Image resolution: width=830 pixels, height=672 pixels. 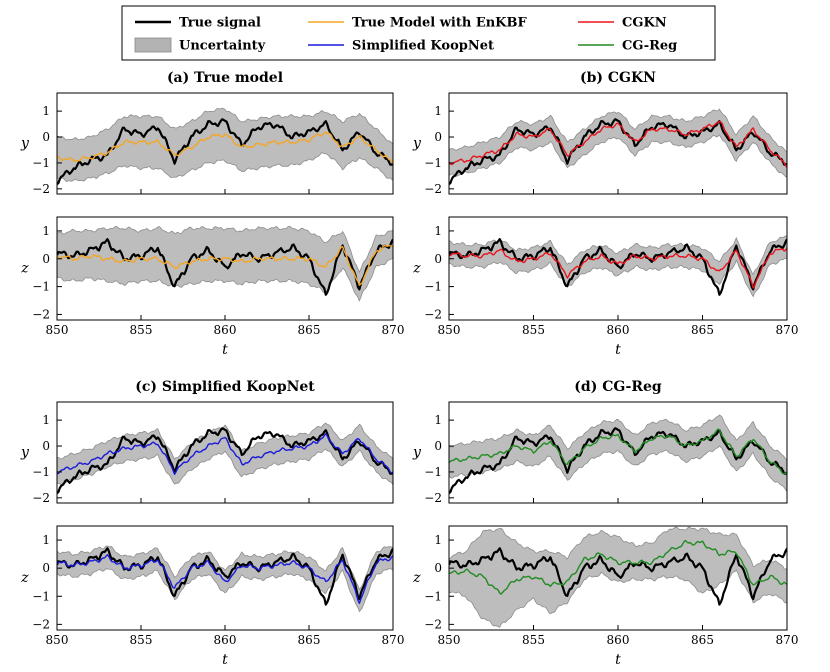 I want to click on legend-item-cgkn: CGKN, so click(x=622, y=23).